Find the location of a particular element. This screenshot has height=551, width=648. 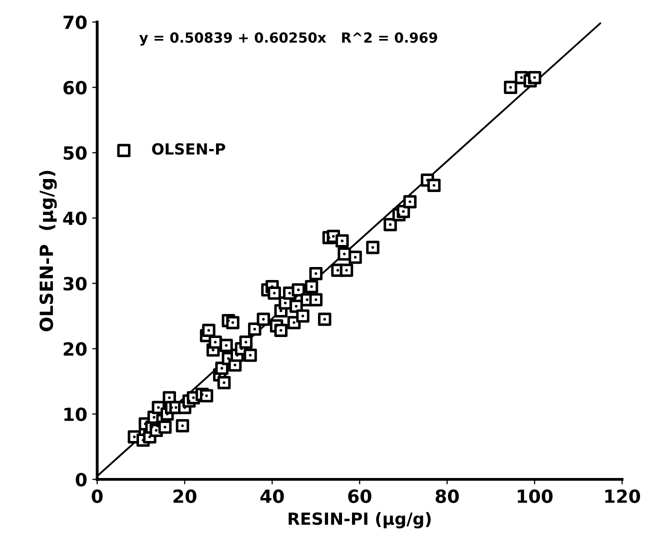

y-tick-label: 40 is located at coordinates (75, 219).